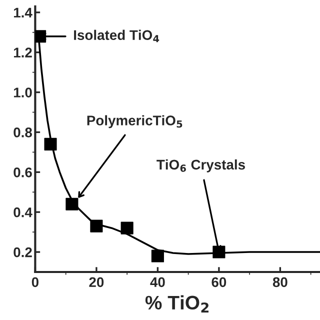 The height and width of the screenshot is (320, 320). I want to click on y-tick-label: 1.4, so click(23, 13).